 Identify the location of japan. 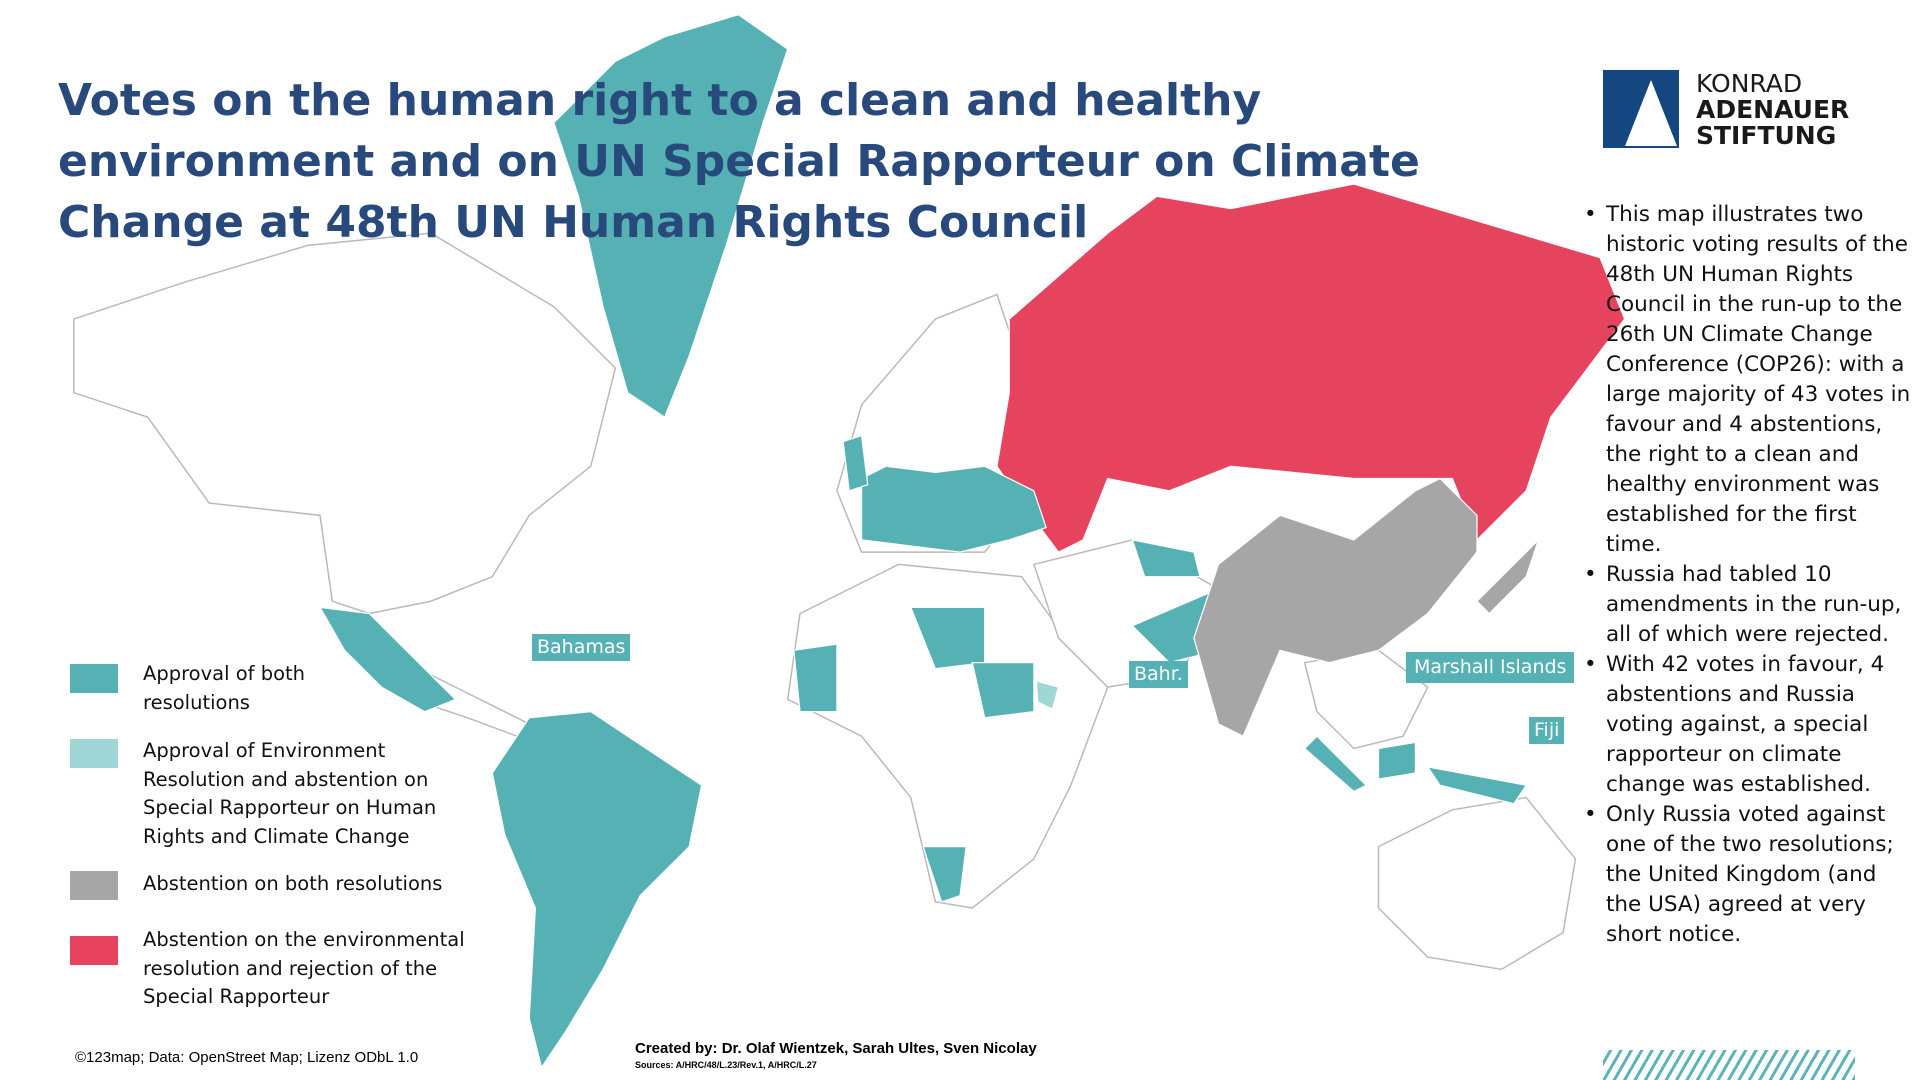
(1508, 577).